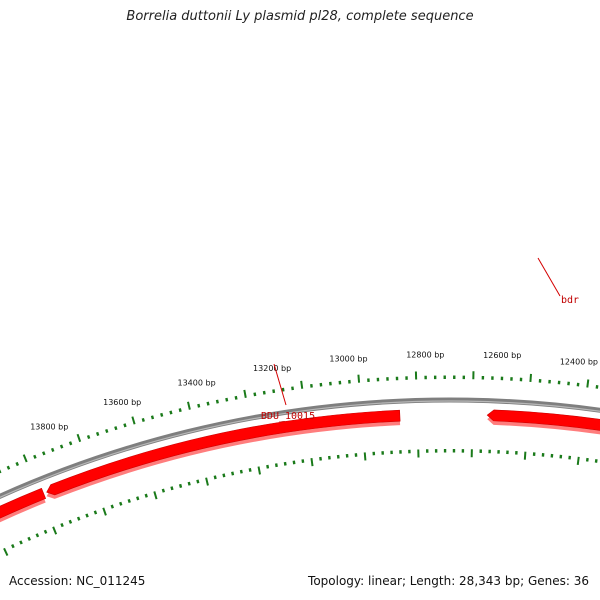  I want to click on gene-left-fragment, so click(23, 513).